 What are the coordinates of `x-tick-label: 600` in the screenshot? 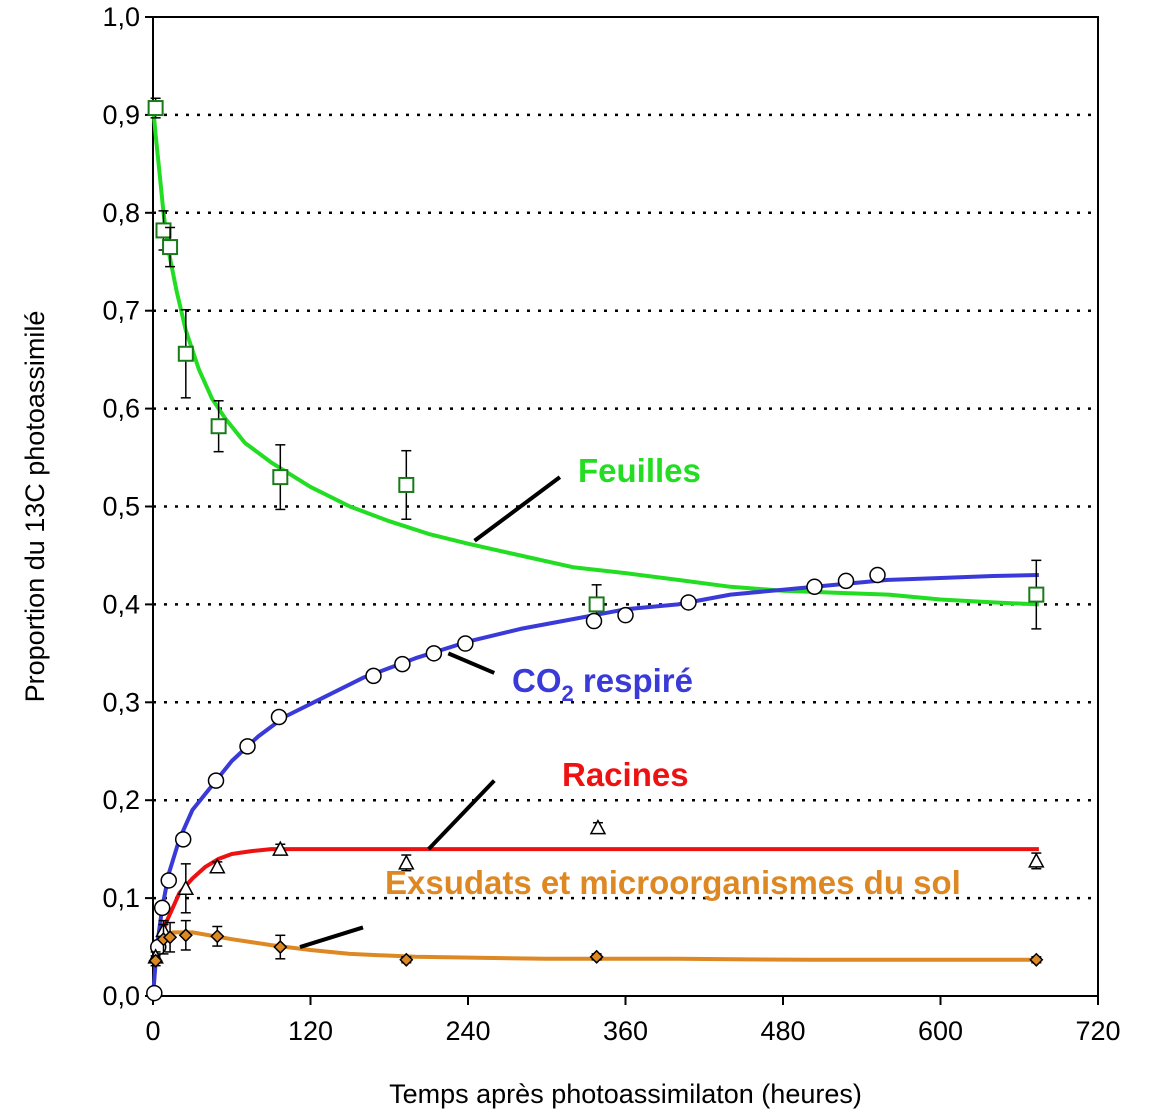 It's located at (940, 1031).